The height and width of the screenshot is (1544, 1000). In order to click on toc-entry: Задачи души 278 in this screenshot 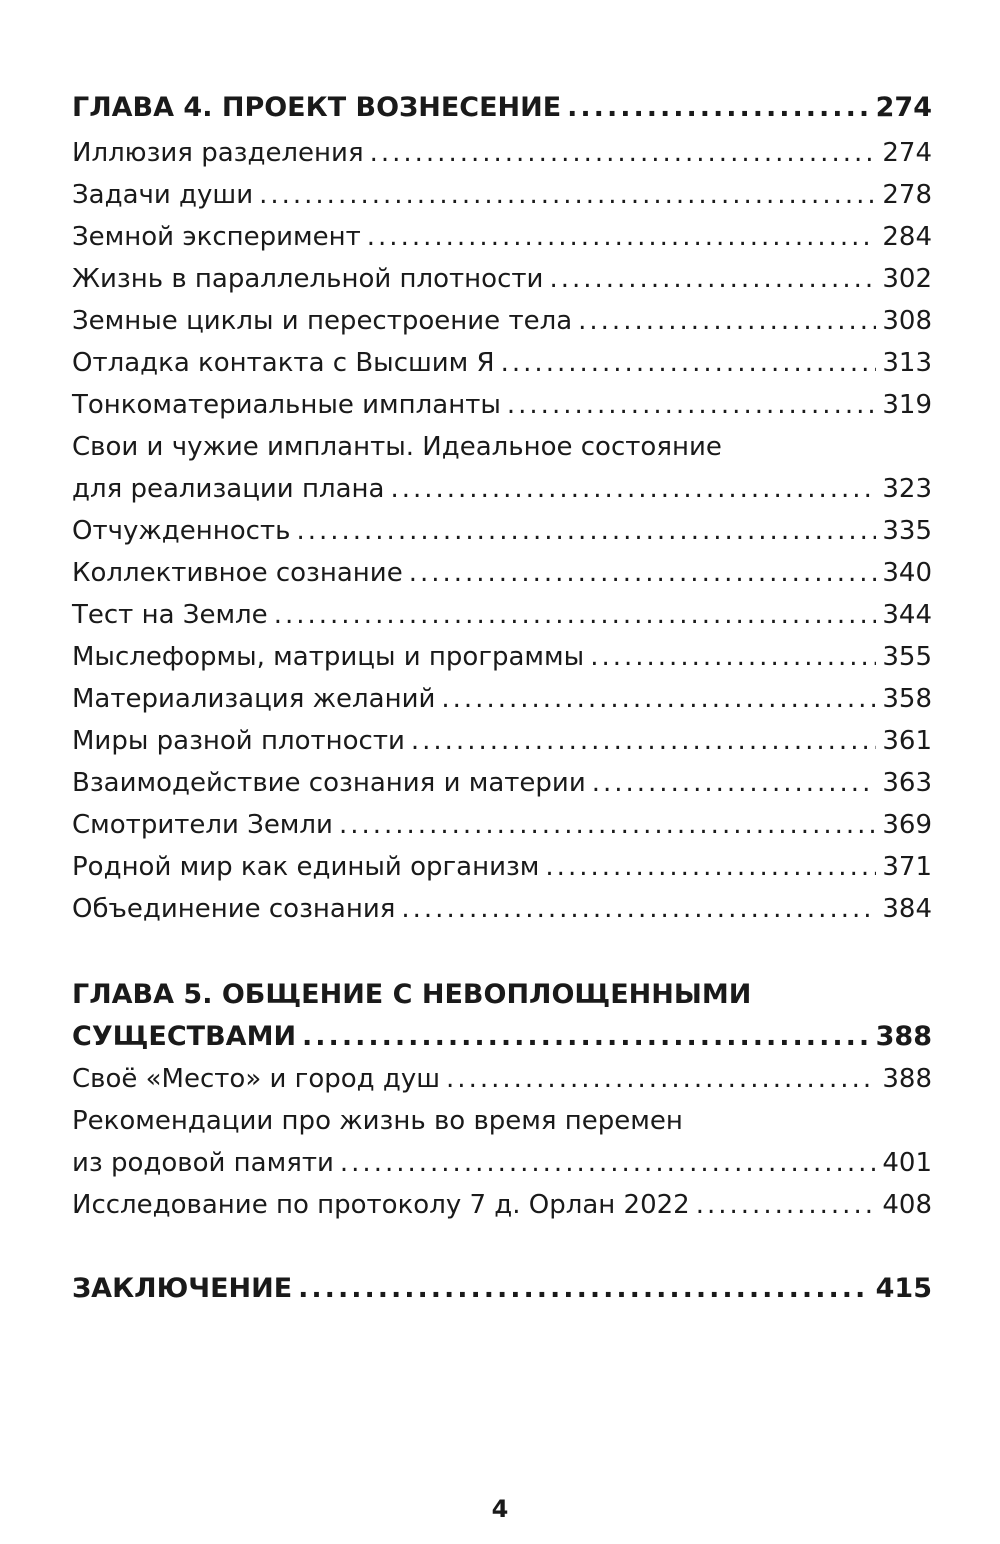, I will do `click(502, 195)`.